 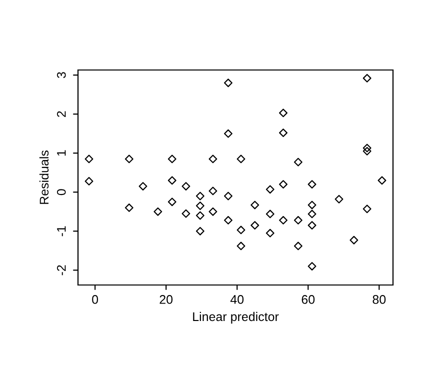 What do you see at coordinates (236, 318) in the screenshot?
I see `x-axis-title: Linear predictor` at bounding box center [236, 318].